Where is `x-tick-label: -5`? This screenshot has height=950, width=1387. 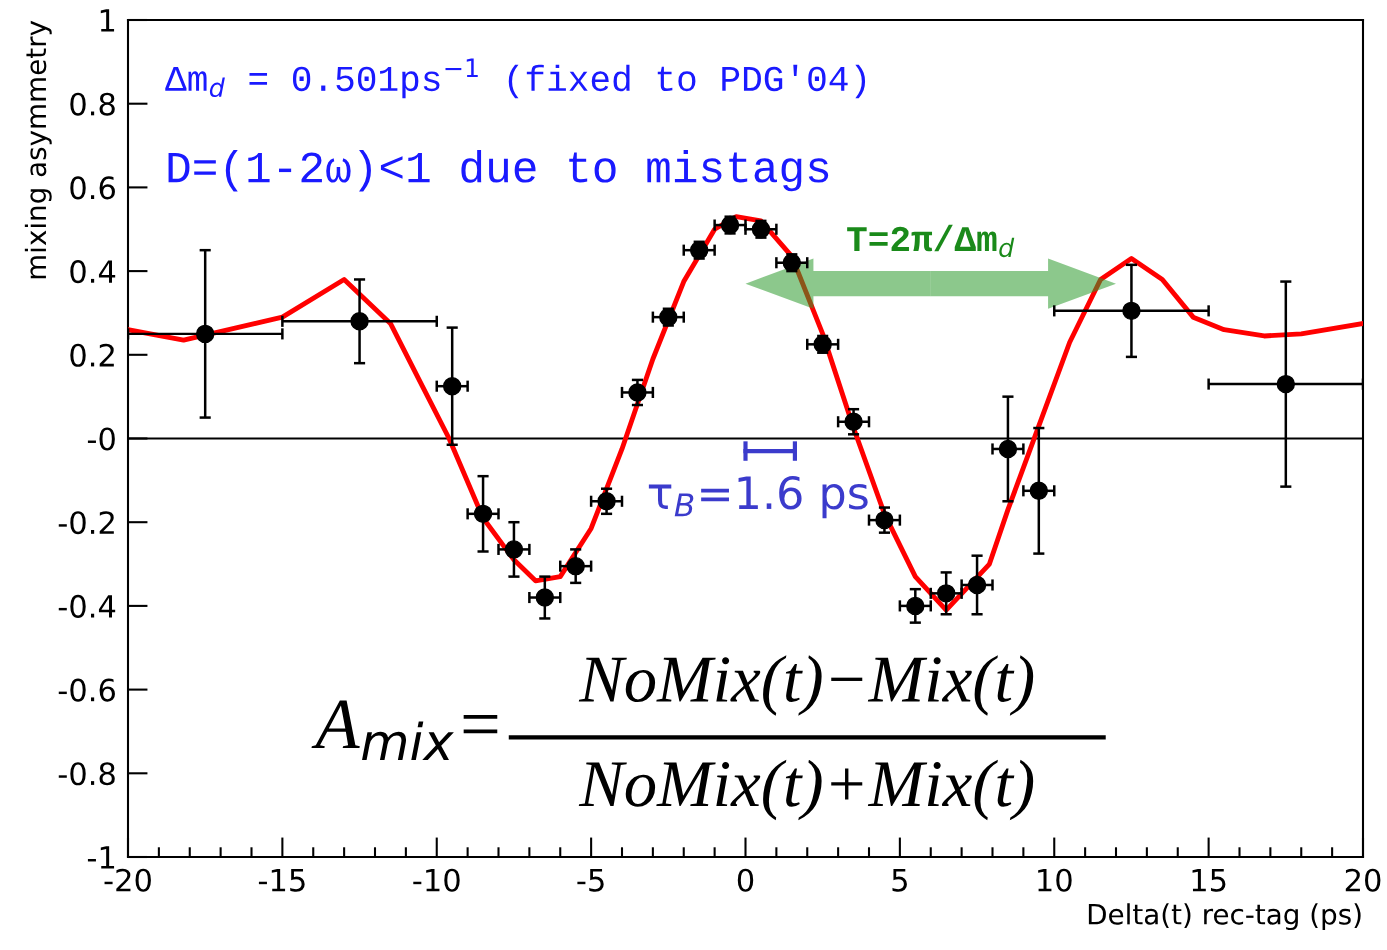 x-tick-label: -5 is located at coordinates (590, 880).